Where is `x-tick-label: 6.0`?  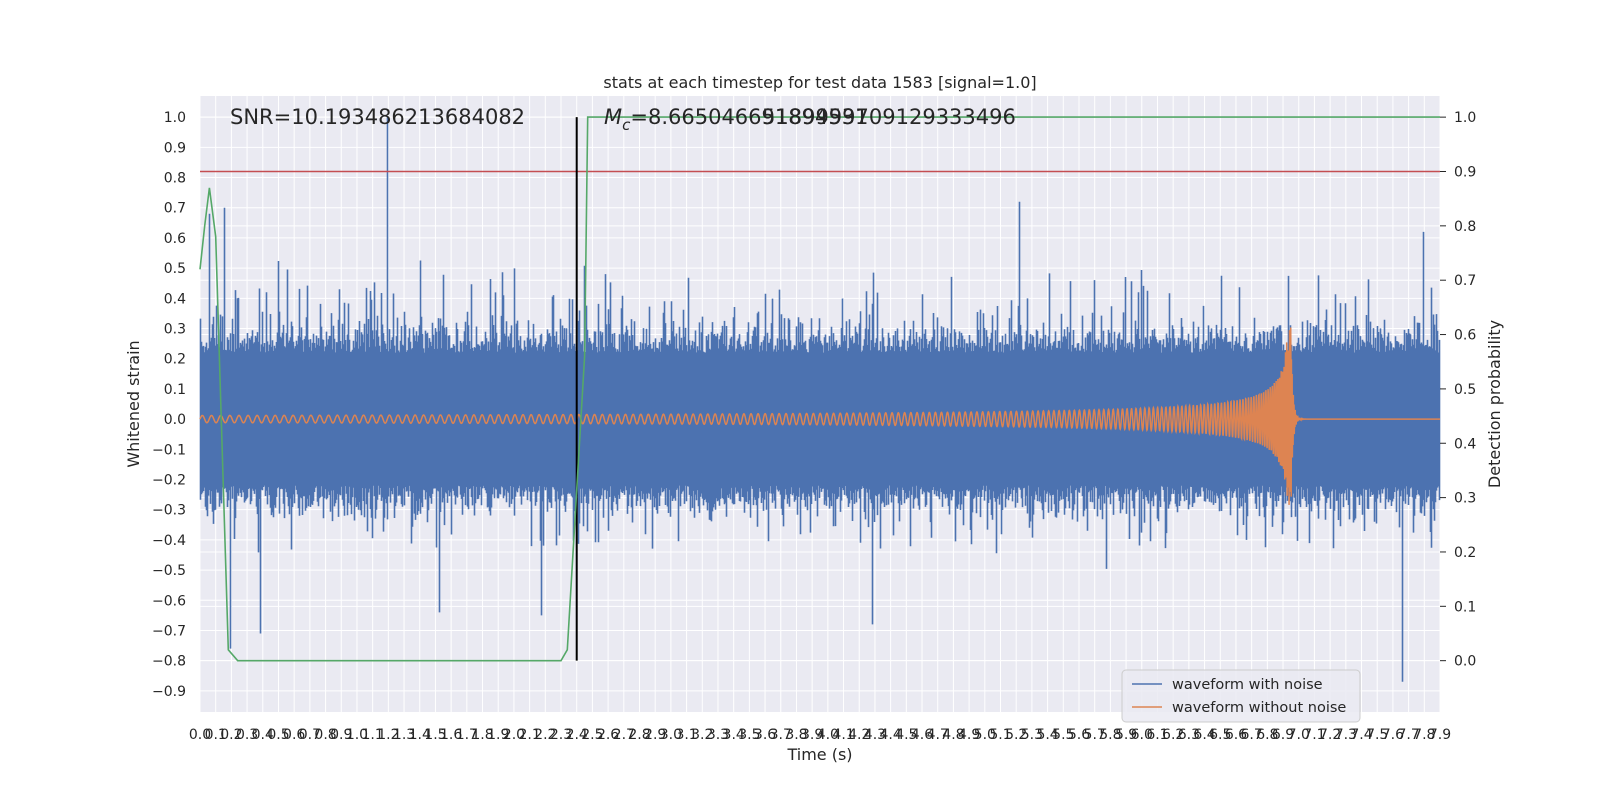 x-tick-label: 6.0 is located at coordinates (1142, 735).